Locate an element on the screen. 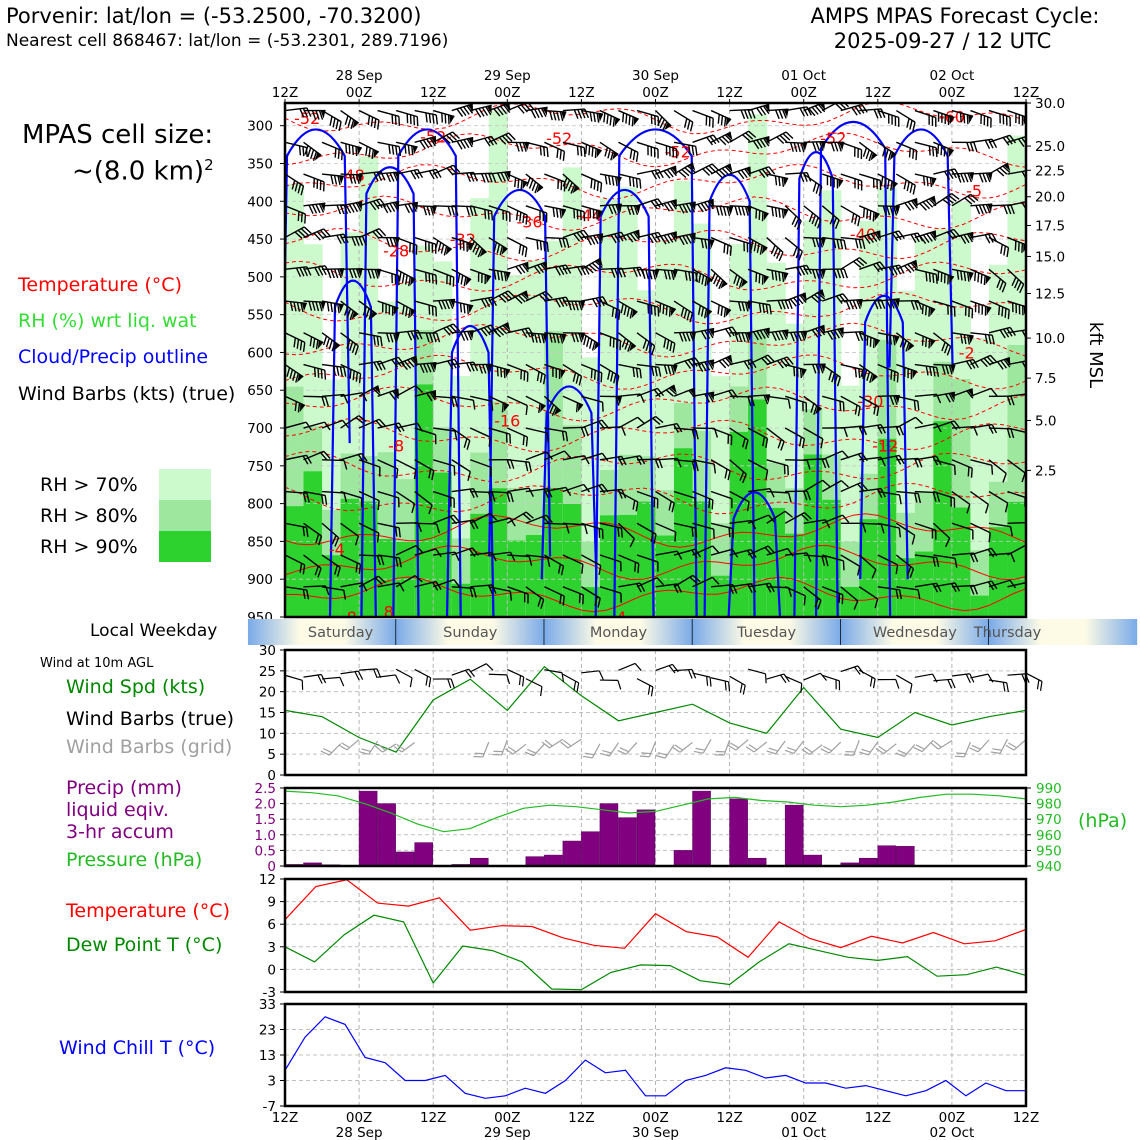 The height and width of the screenshot is (1140, 1140). wind10-true-barb is located at coordinates (867, 679).